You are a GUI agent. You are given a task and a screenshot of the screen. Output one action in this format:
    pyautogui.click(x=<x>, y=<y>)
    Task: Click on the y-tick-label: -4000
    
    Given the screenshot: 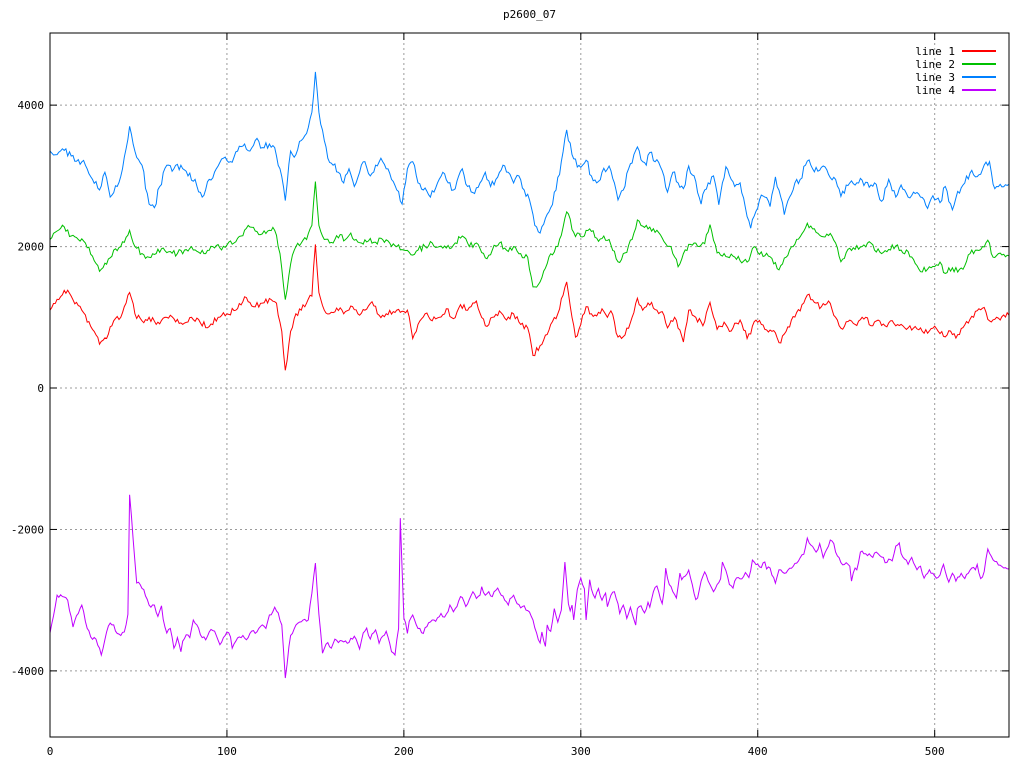 What is the action you would take?
    pyautogui.click(x=27, y=671)
    